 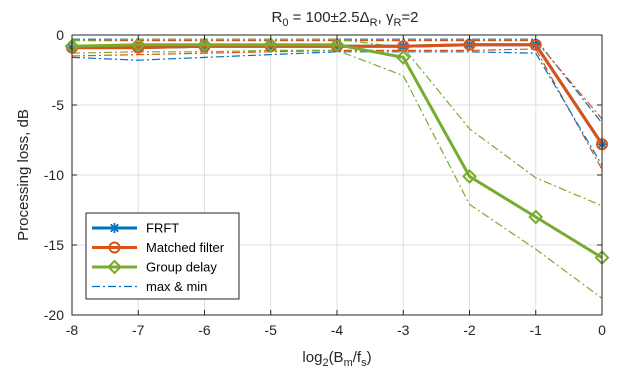 What do you see at coordinates (58, 105) in the screenshot?
I see `y-tick-label: -5` at bounding box center [58, 105].